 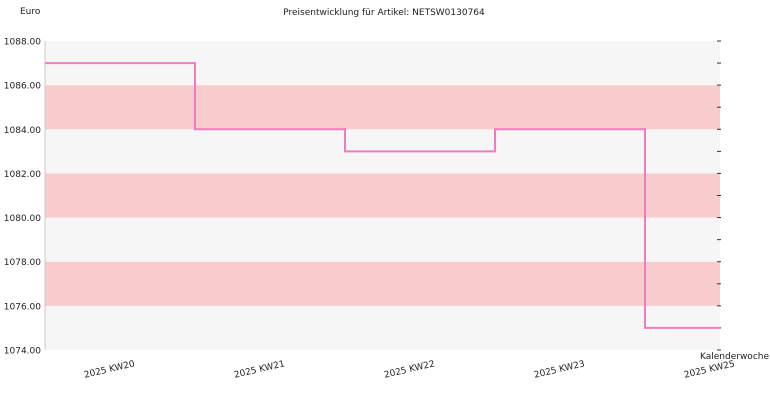 I want to click on y-tick-label: 1076.00, so click(x=22, y=307).